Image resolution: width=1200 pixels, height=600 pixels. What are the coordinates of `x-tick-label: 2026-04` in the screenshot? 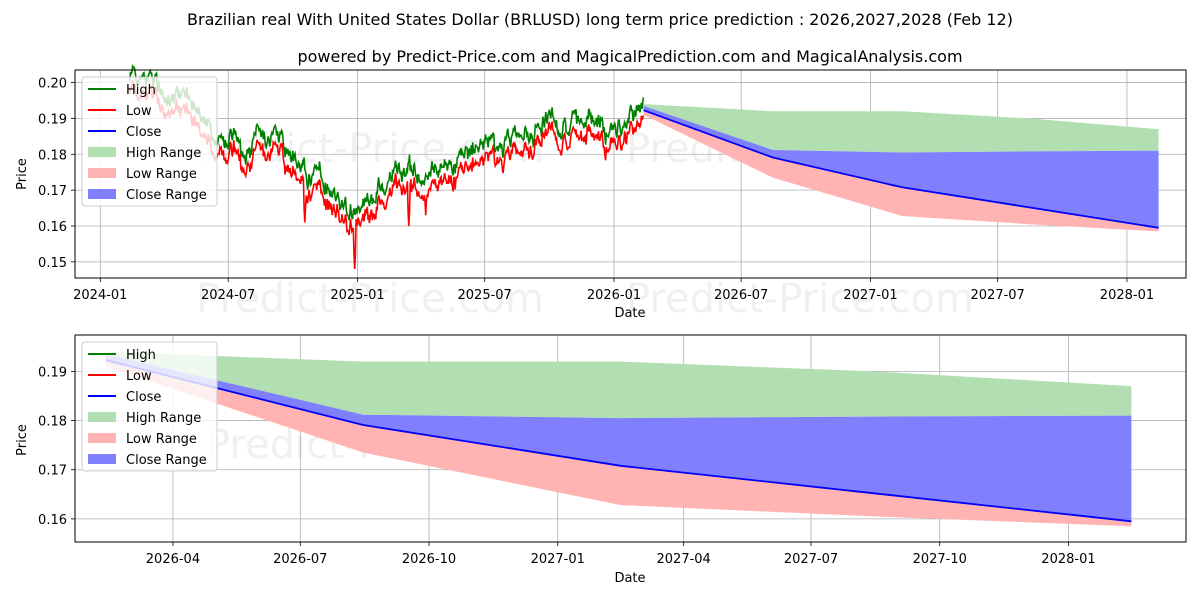 It's located at (173, 559).